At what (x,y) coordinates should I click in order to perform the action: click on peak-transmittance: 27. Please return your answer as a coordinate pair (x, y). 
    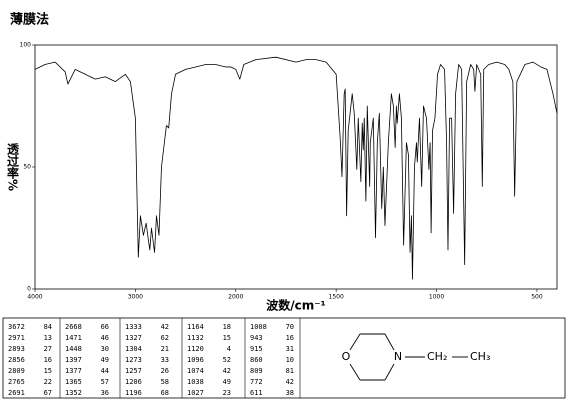
    Looking at the image, I should click on (48, 349).